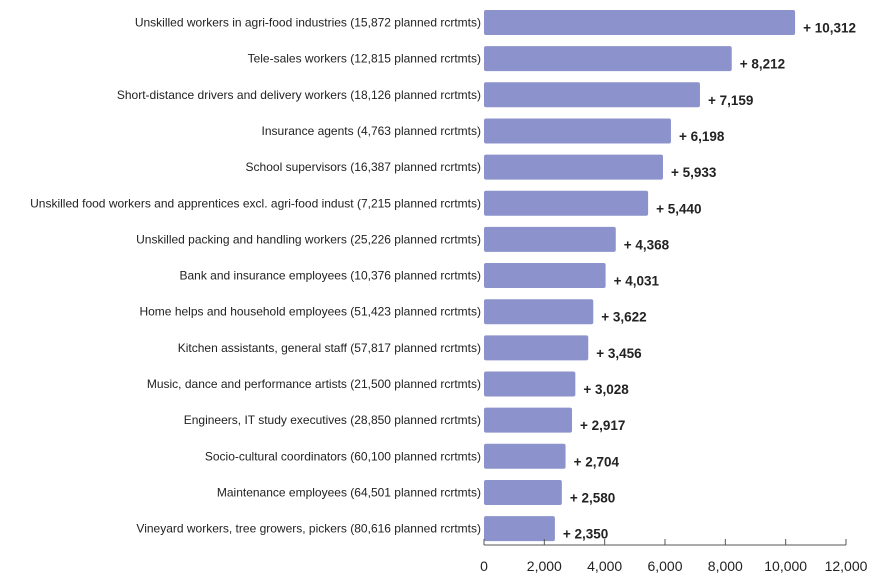 The width and height of the screenshot is (877, 579). I want to click on data-label: + 3,622, so click(623, 317).